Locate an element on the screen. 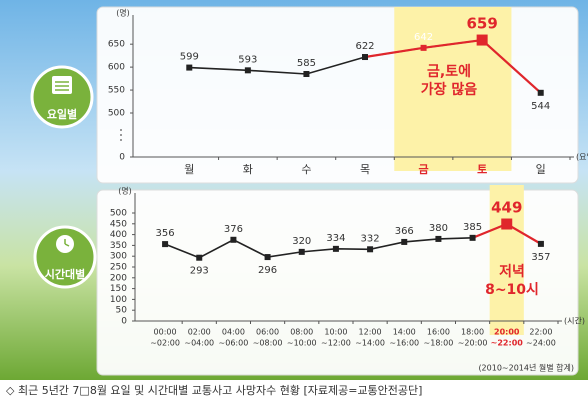 This screenshot has height=402, width=588. value-label: 380 is located at coordinates (438, 228).